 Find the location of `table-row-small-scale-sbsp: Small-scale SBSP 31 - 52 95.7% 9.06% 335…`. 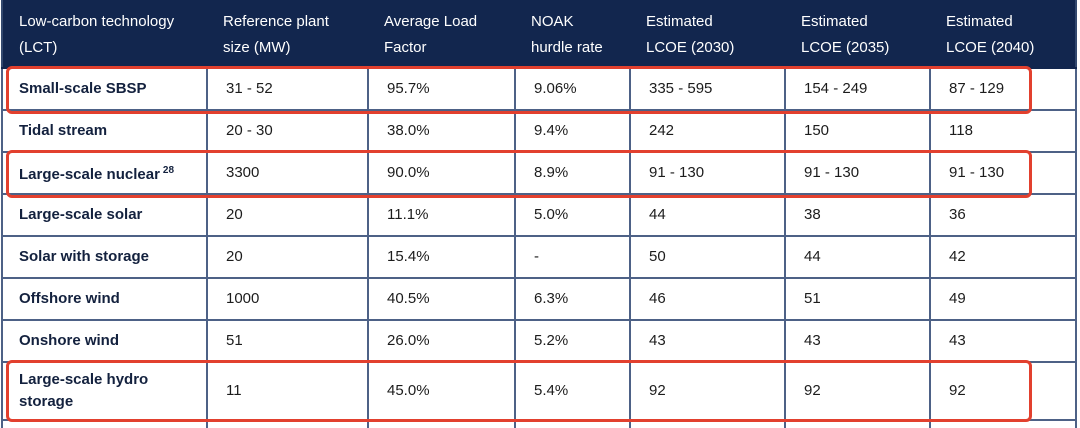

table-row-small-scale-sbsp: Small-scale SBSP 31 - 52 95.7% 9.06% 335… is located at coordinates (539, 89).